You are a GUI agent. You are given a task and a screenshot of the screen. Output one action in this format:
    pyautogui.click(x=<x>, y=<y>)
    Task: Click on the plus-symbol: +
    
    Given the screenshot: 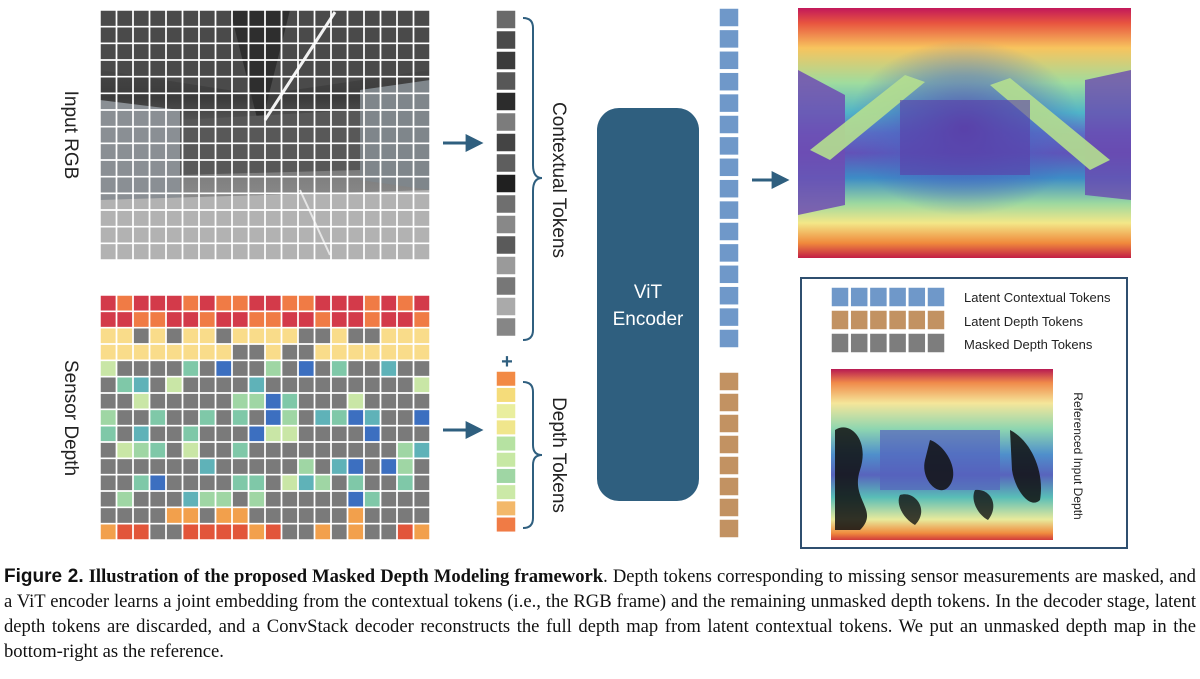 What is the action you would take?
    pyautogui.click(x=507, y=362)
    